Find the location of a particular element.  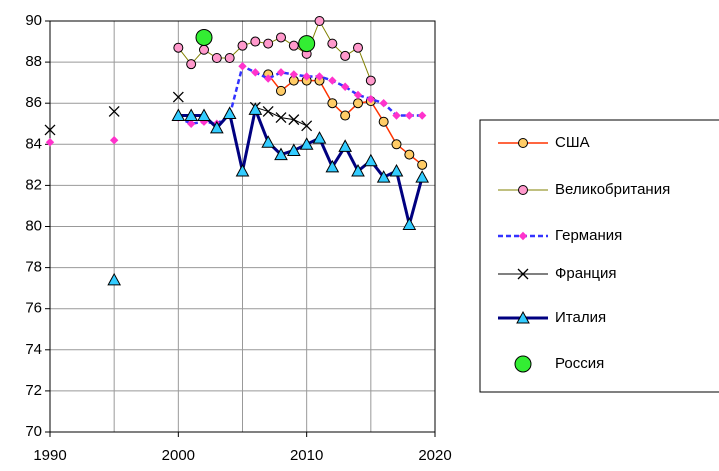

y-tick-label: 78 is located at coordinates (33, 267).